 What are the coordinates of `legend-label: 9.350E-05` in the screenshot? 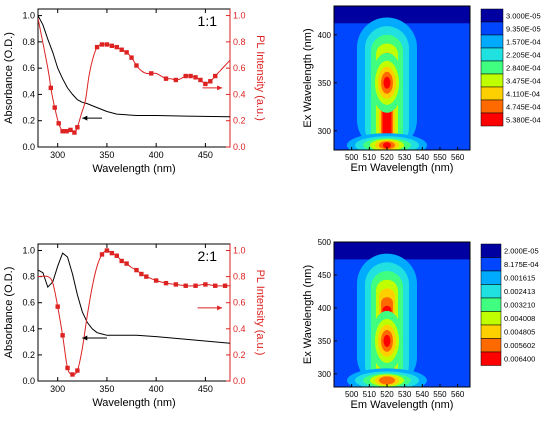 It's located at (523, 28).